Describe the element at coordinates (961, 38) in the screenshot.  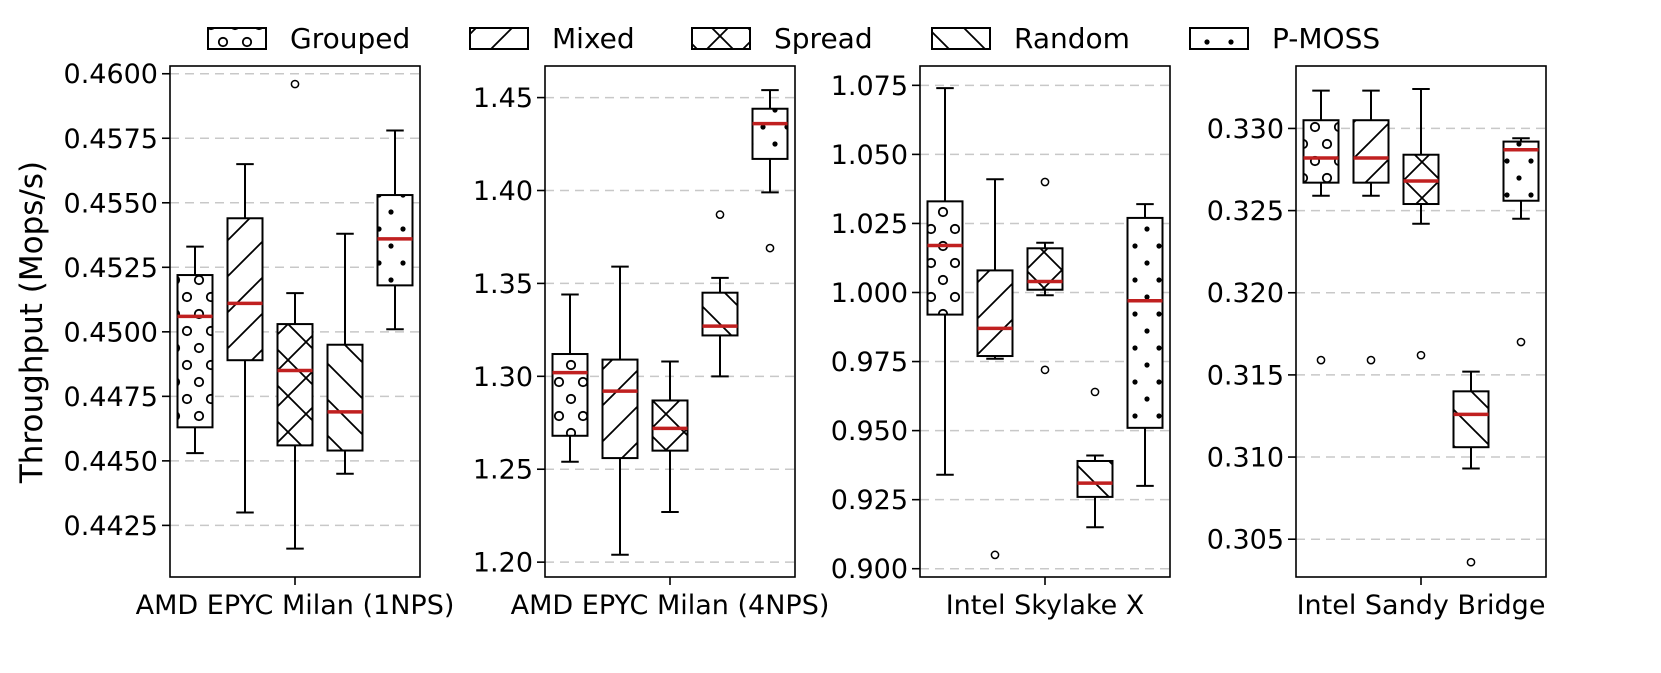
I see `legend-swatch-random` at that location.